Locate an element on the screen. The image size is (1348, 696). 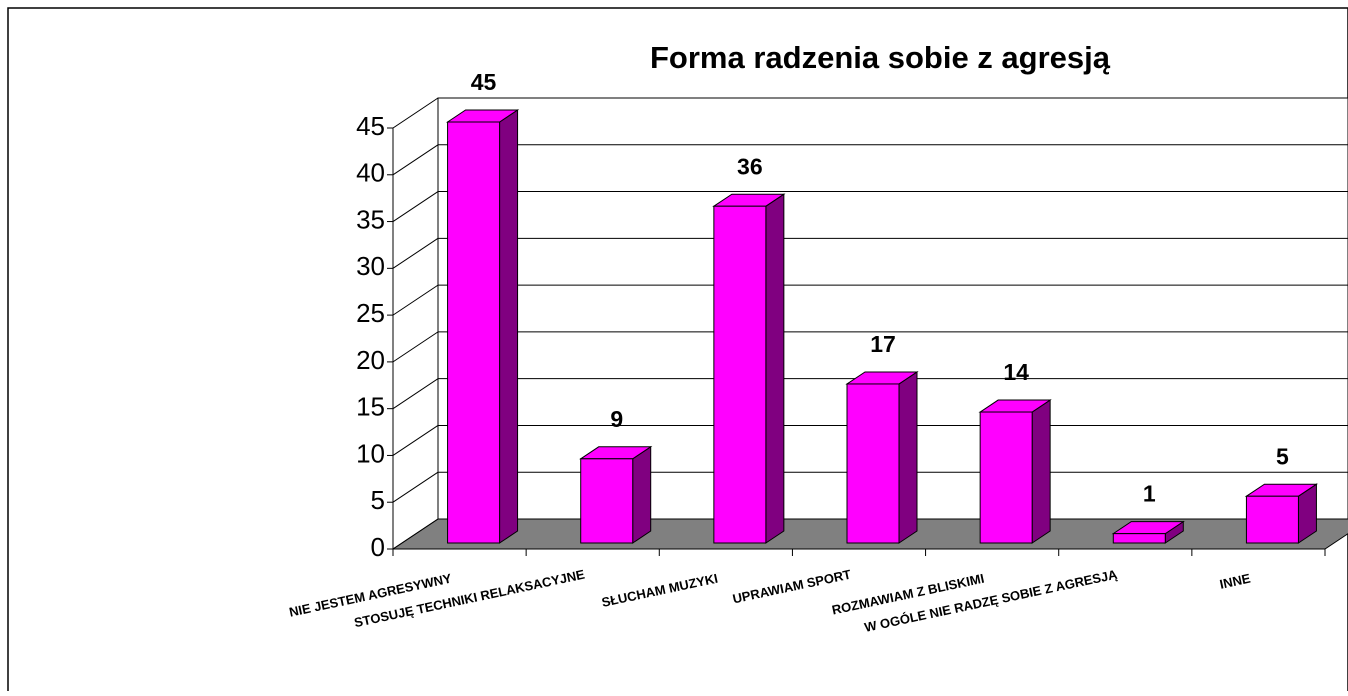
y-tick-label: 10 is located at coordinates (370, 453).